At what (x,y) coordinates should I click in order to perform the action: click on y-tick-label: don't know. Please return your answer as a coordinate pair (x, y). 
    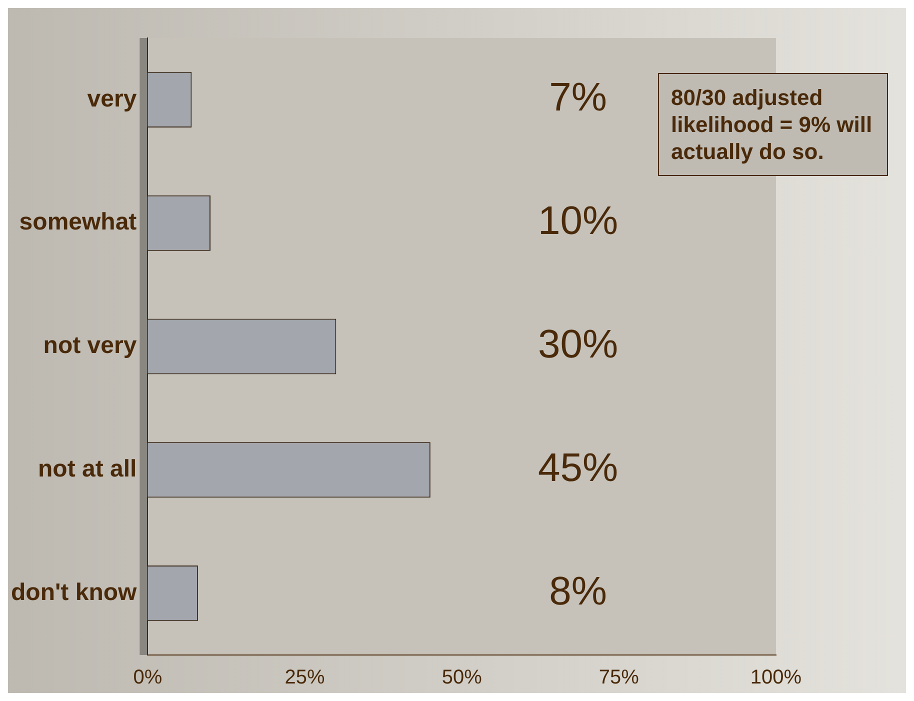
    Looking at the image, I should click on (74, 592).